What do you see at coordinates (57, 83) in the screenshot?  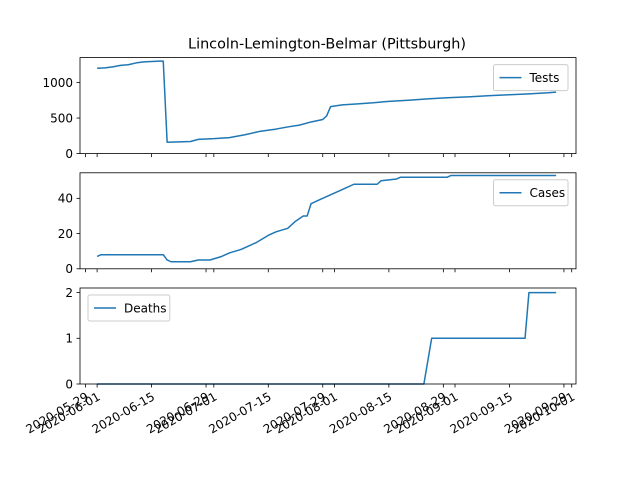 I see `y-tick-label: 1000` at bounding box center [57, 83].